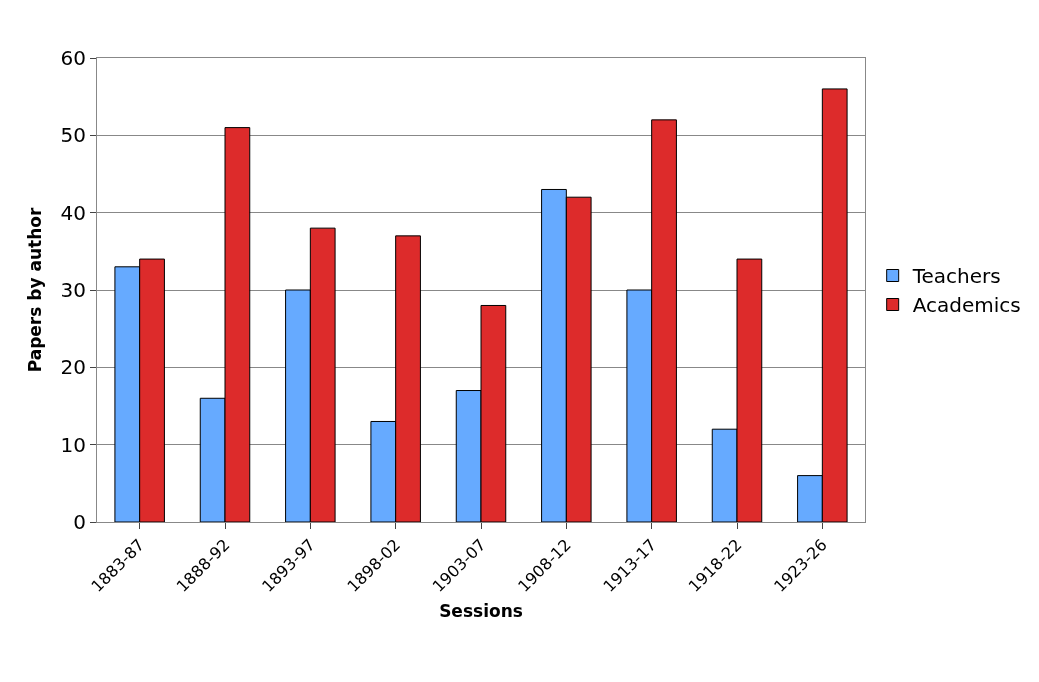  Describe the element at coordinates (481, 611) in the screenshot. I see `x-axis-title: Sessions` at that location.